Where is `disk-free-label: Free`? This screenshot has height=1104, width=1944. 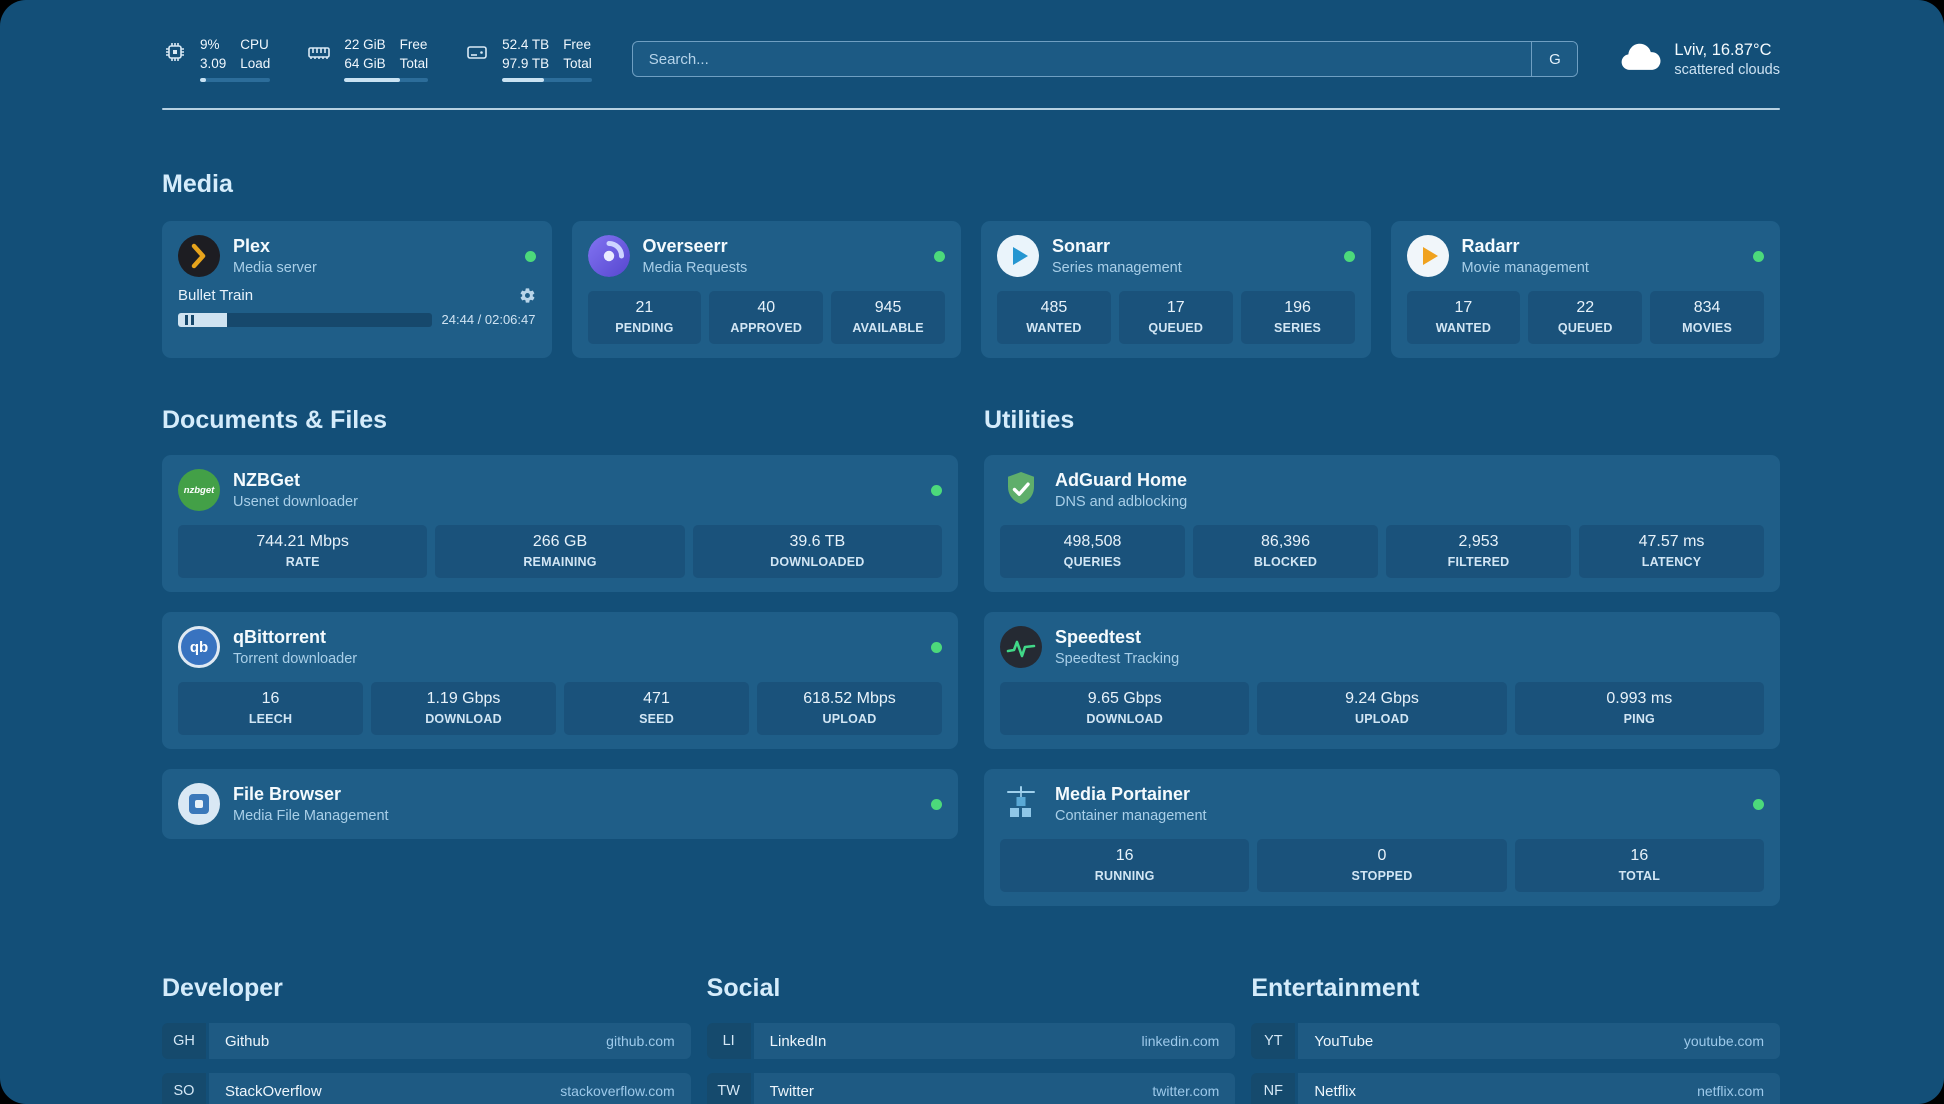 disk-free-label: Free is located at coordinates (577, 44).